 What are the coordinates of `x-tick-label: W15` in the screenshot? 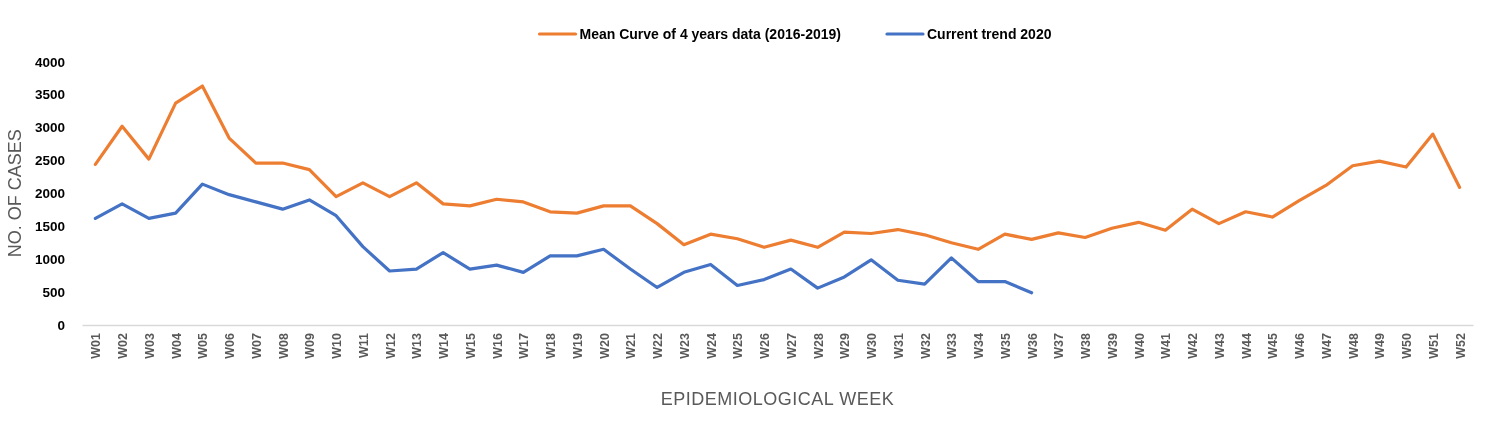 It's located at (470, 345).